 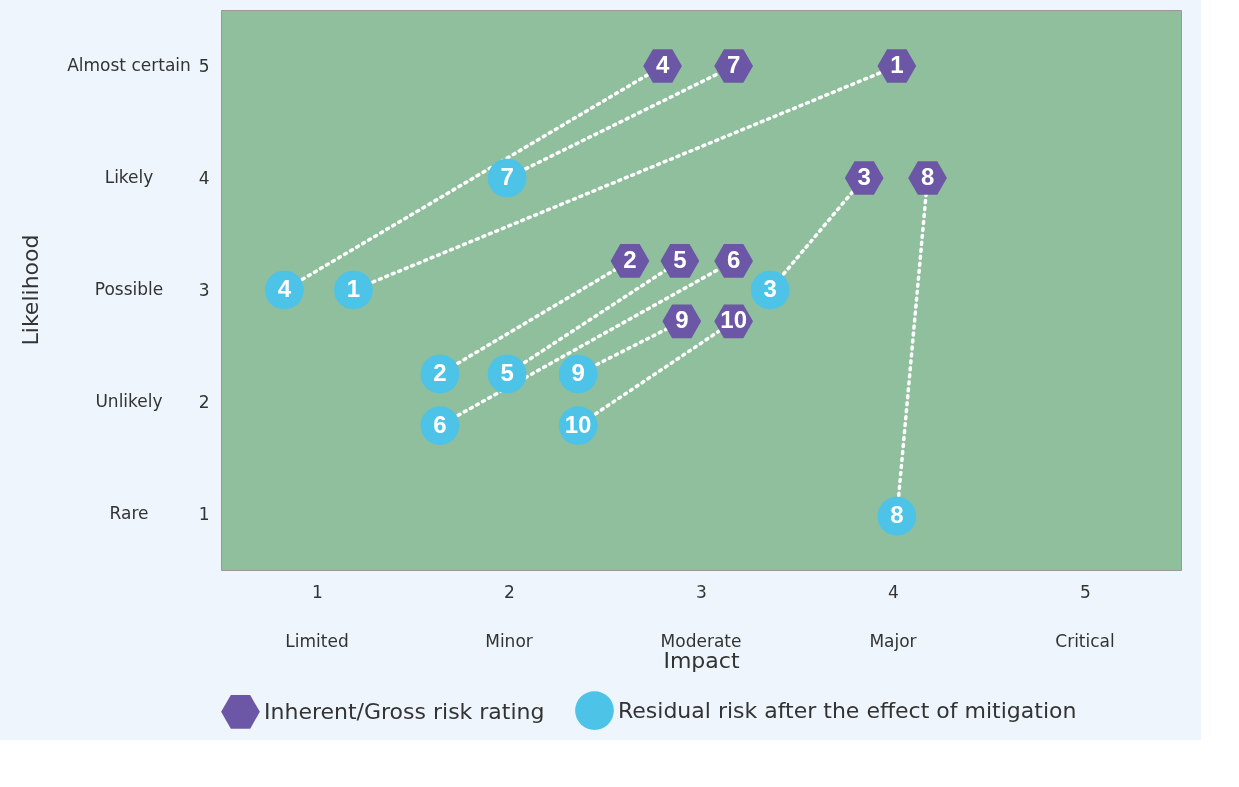 What do you see at coordinates (129, 513) in the screenshot?
I see `text: Rare` at bounding box center [129, 513].